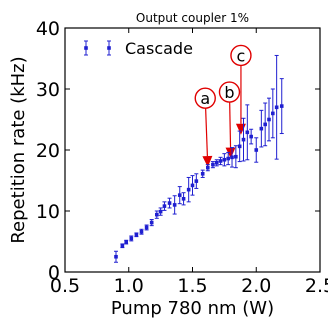  I want to click on x-tick-label: 2.5, so click(316, 286).